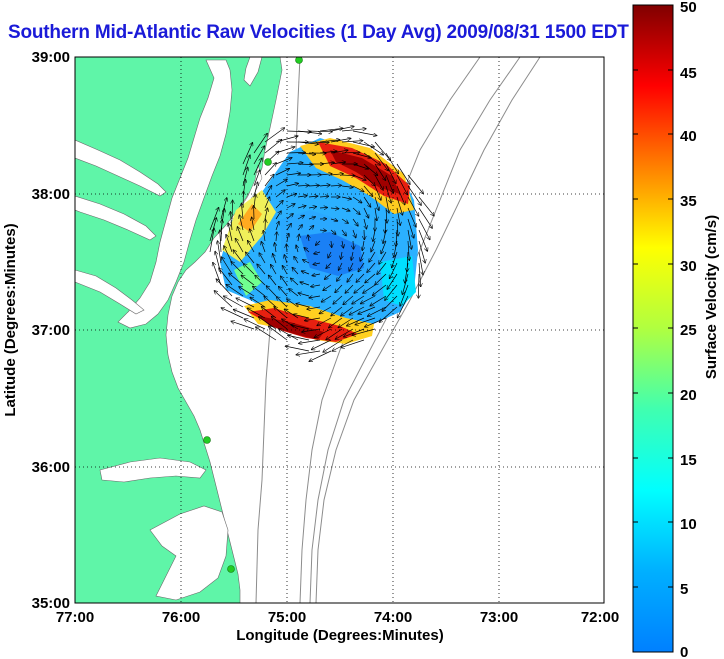  What do you see at coordinates (600, 617) in the screenshot?
I see `x-tick-label: 72:00` at bounding box center [600, 617].